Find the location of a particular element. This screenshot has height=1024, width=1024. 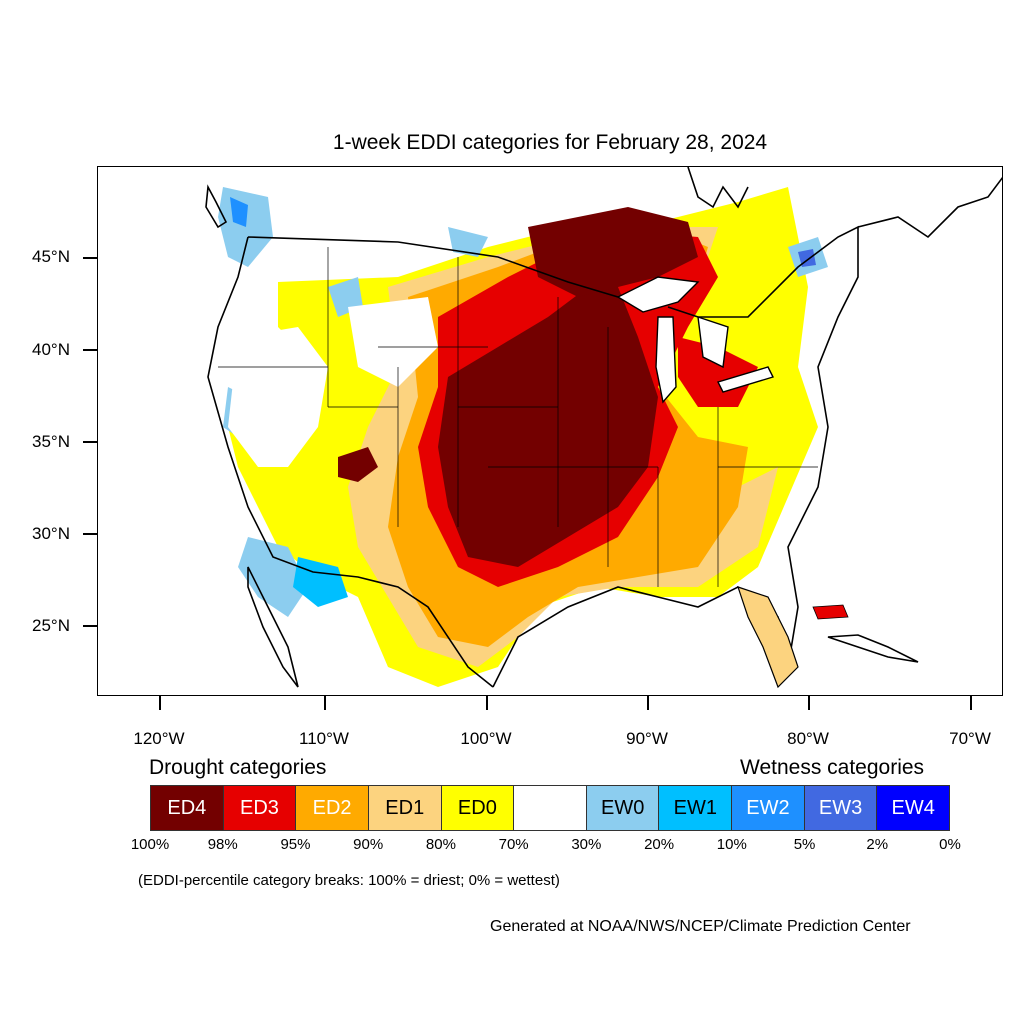

lake-superior is located at coordinates (658, 294).